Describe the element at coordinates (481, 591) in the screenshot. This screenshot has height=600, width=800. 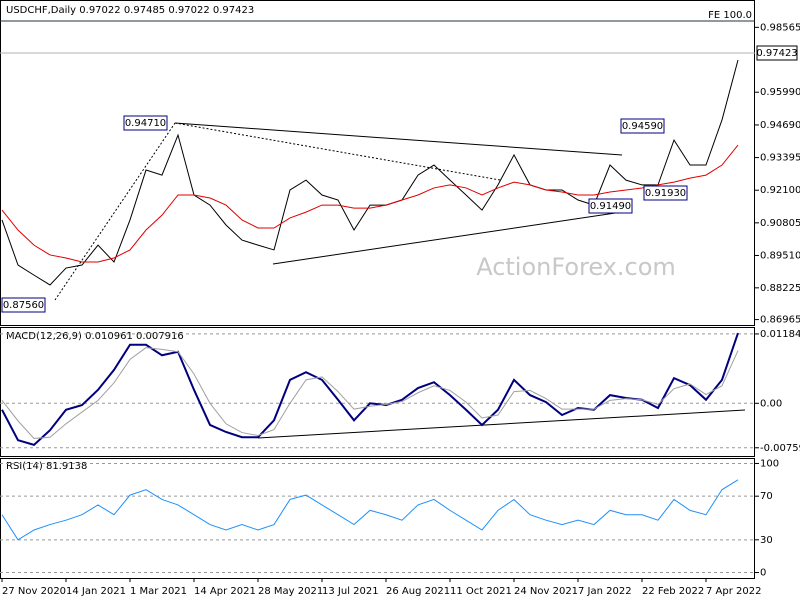
I see `x-tick-label: 11 Oct 2021` at that location.